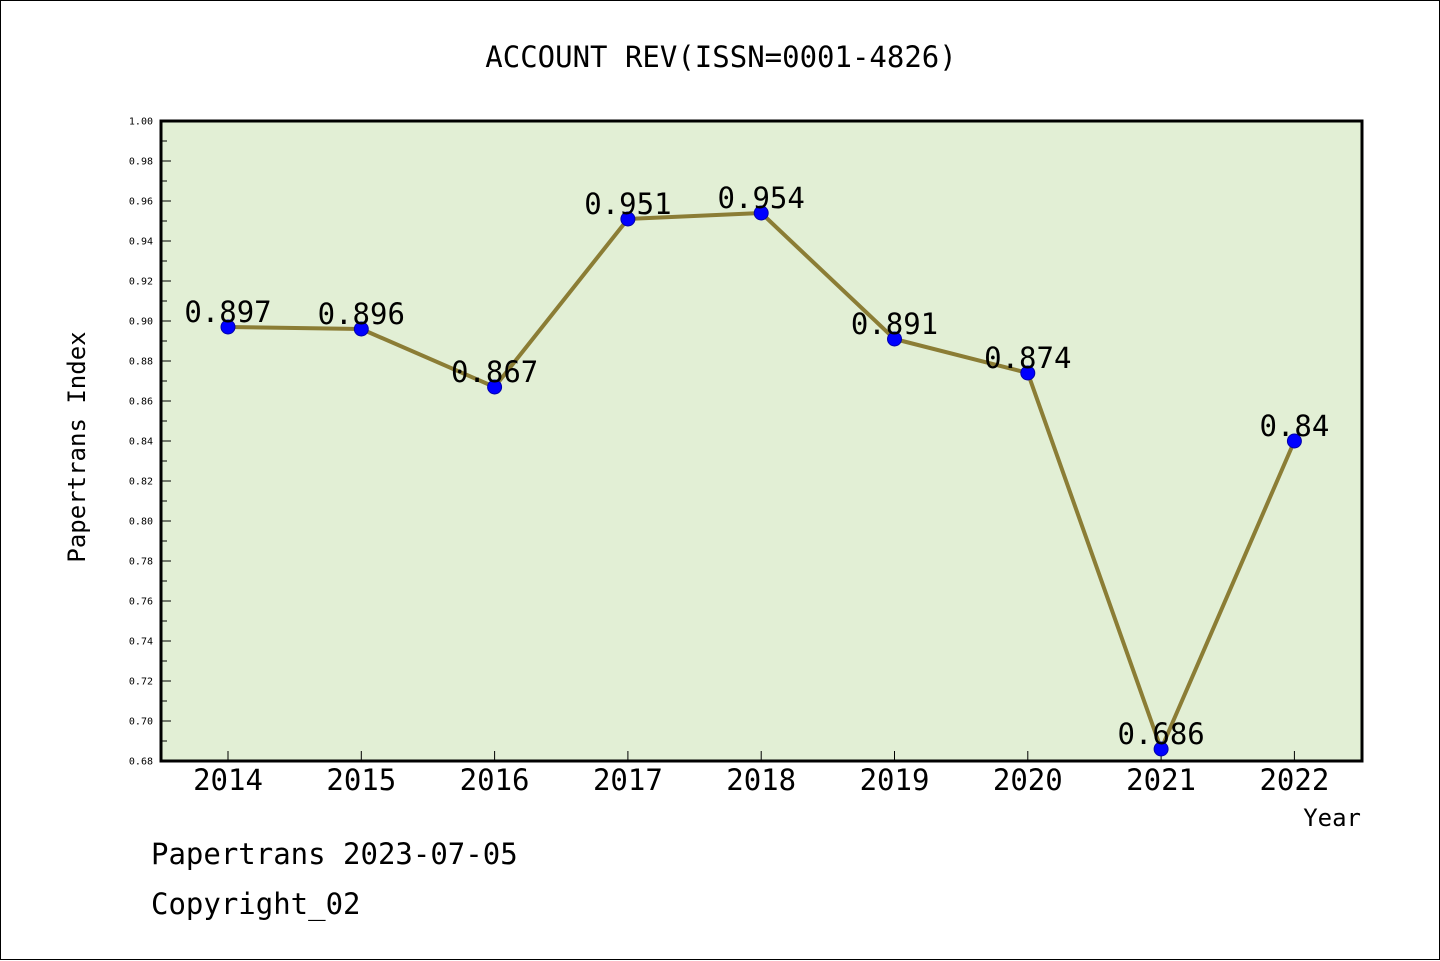  What do you see at coordinates (141, 282) in the screenshot?
I see `y-tick-label: 0.92` at bounding box center [141, 282].